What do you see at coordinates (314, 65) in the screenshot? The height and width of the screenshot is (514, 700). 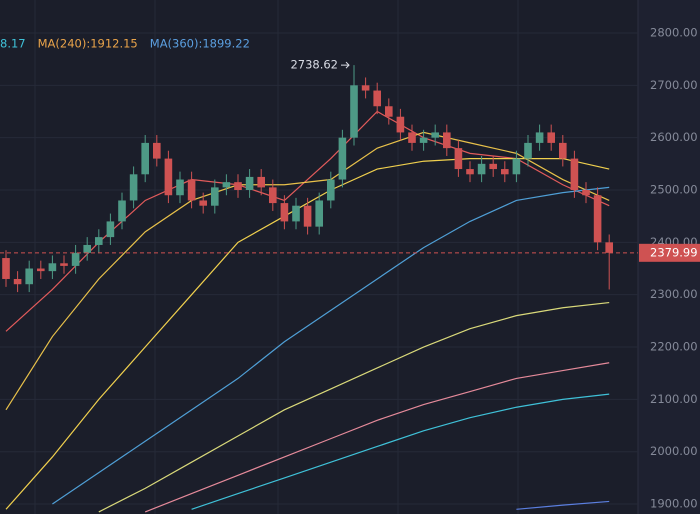 I see `high-annotation: 2738.62` at bounding box center [314, 65].